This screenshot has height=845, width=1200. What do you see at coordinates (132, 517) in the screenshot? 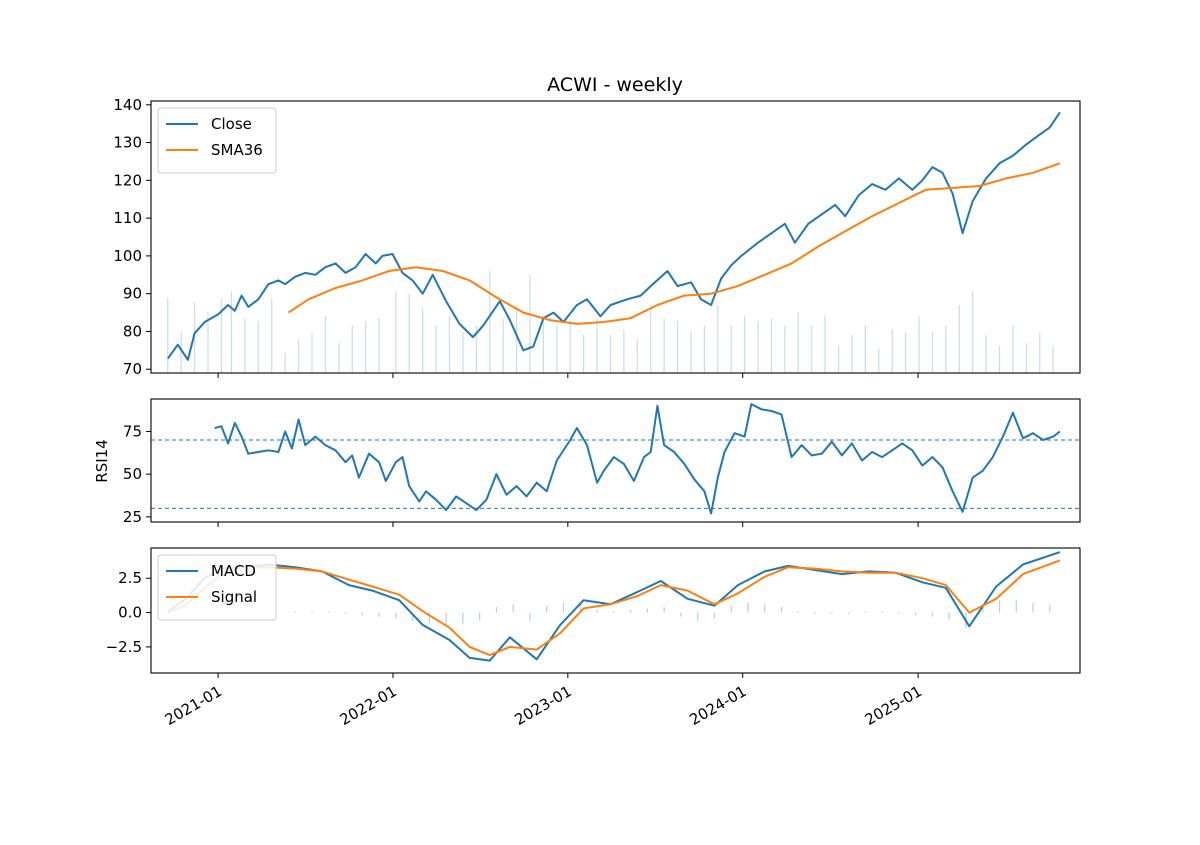
I see `rsi-ytick-label: 25` at bounding box center [132, 517].